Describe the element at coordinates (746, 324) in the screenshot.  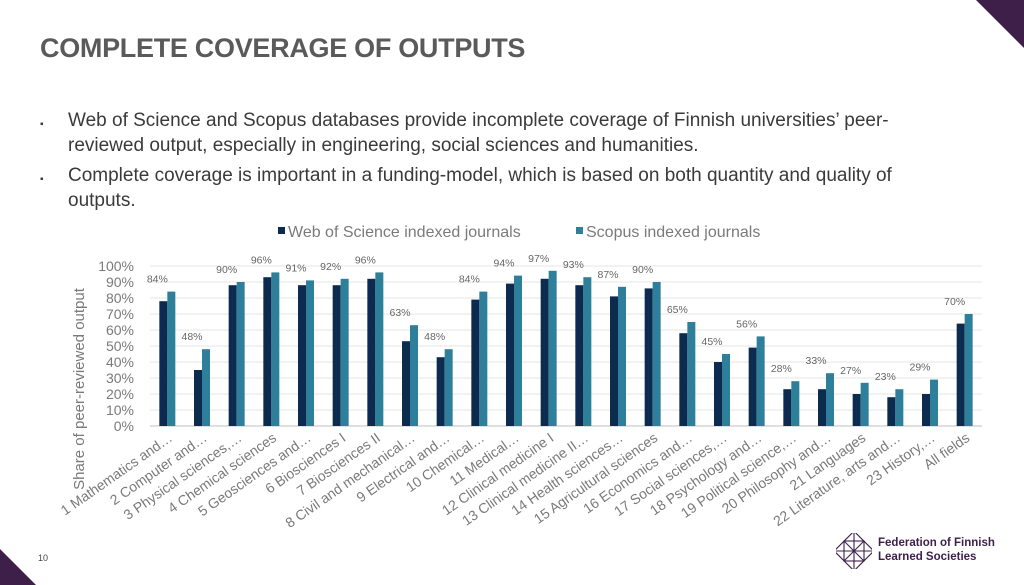
I see `data-label: 56%` at that location.